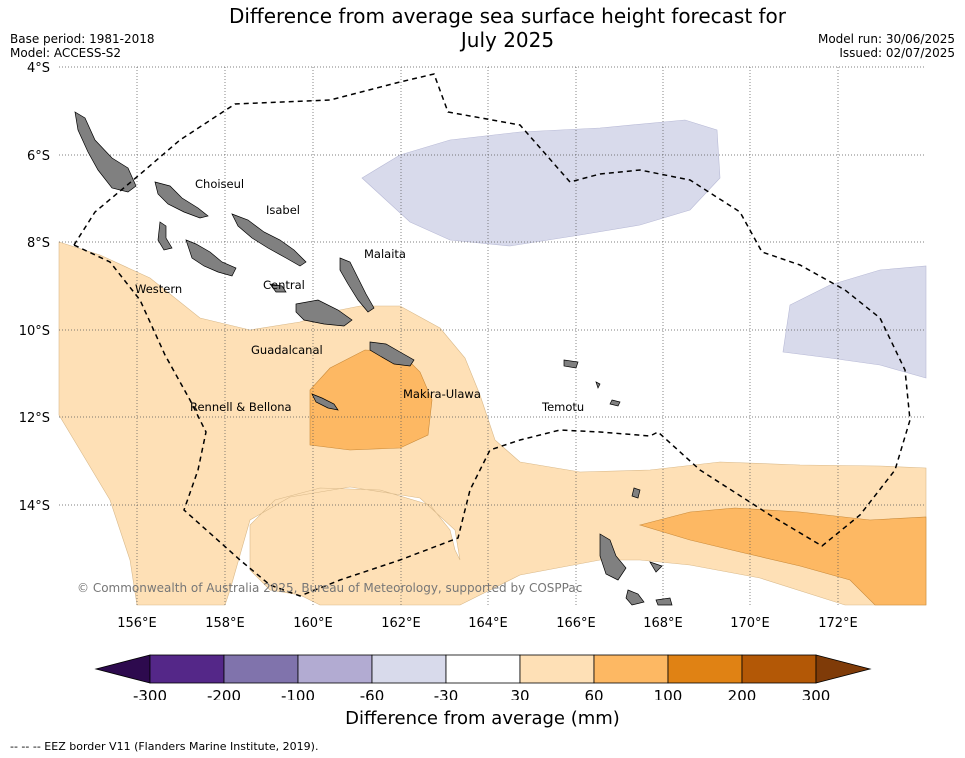  Describe the element at coordinates (225, 623) in the screenshot. I see `lon-label-158e: 158°E` at that location.